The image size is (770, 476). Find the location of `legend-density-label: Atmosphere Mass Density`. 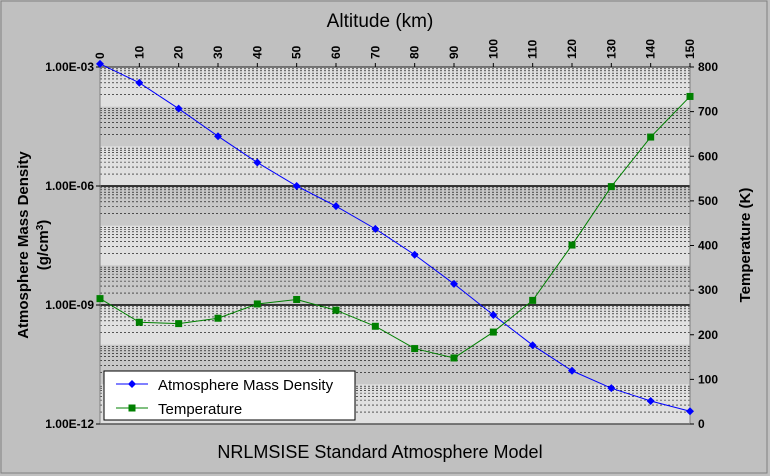

legend-density-label: Atmosphere Mass Density is located at coordinates (246, 385).